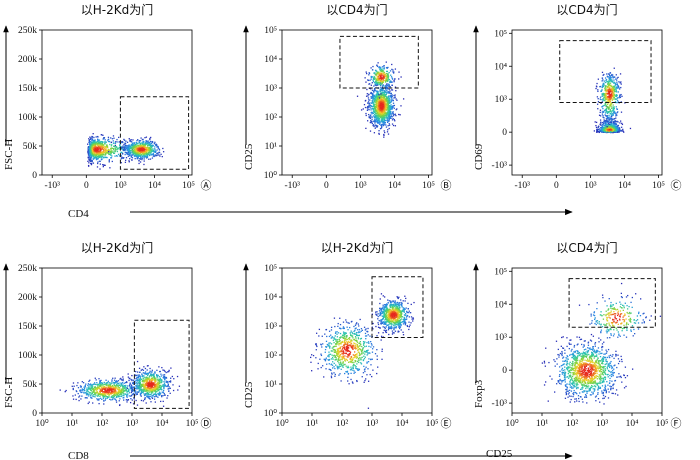 The image size is (700, 460). I want to click on x-tick-label: 10⁴, so click(155, 186).